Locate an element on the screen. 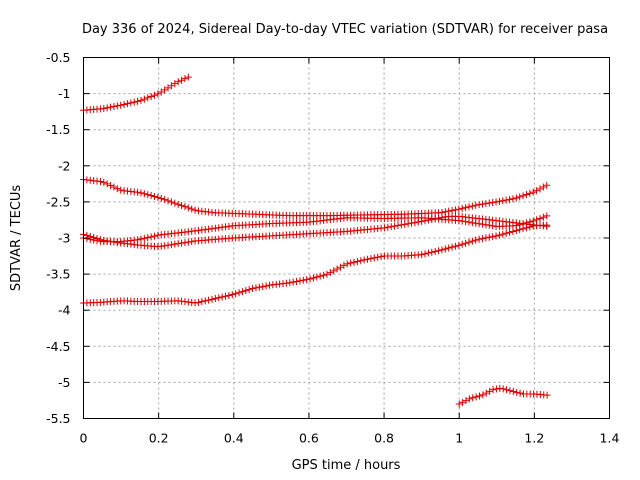 This screenshot has width=640, height=480. y-tick-labels: -0.5 -1 -1.5 -2 -2.5 -3 -3.5 -4 -4.5 -5 -5.5 is located at coordinates (58, 238).